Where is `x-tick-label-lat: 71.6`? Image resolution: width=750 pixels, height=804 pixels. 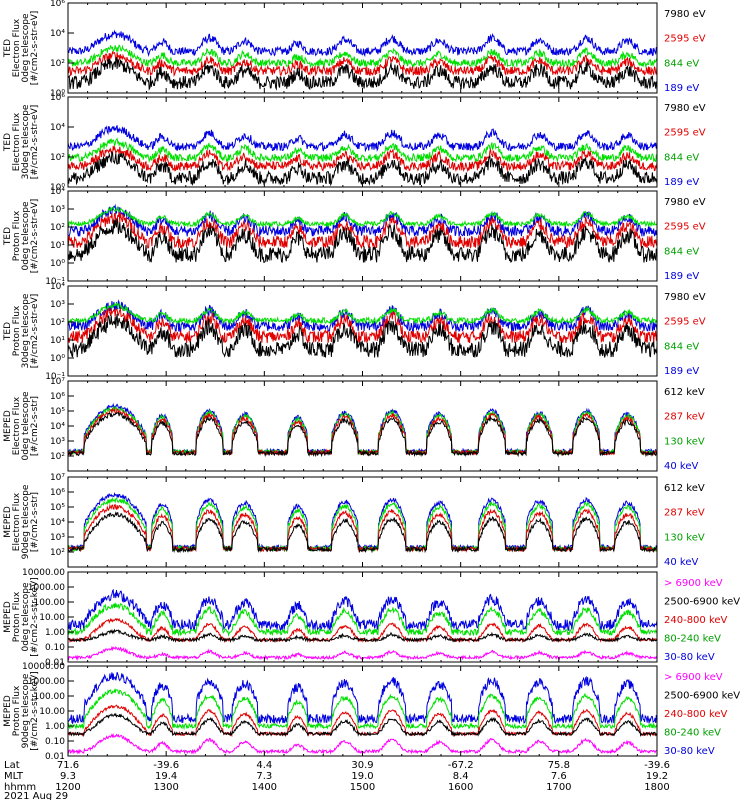
x-tick-label-lat: 71.6 is located at coordinates (68, 765).